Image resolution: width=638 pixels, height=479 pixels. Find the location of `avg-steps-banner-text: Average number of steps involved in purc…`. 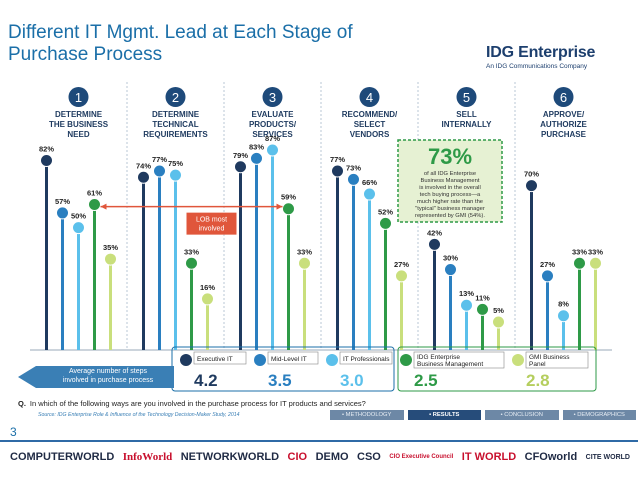

avg-steps-banner-text: Average number of steps involved in purc… is located at coordinates (108, 376).